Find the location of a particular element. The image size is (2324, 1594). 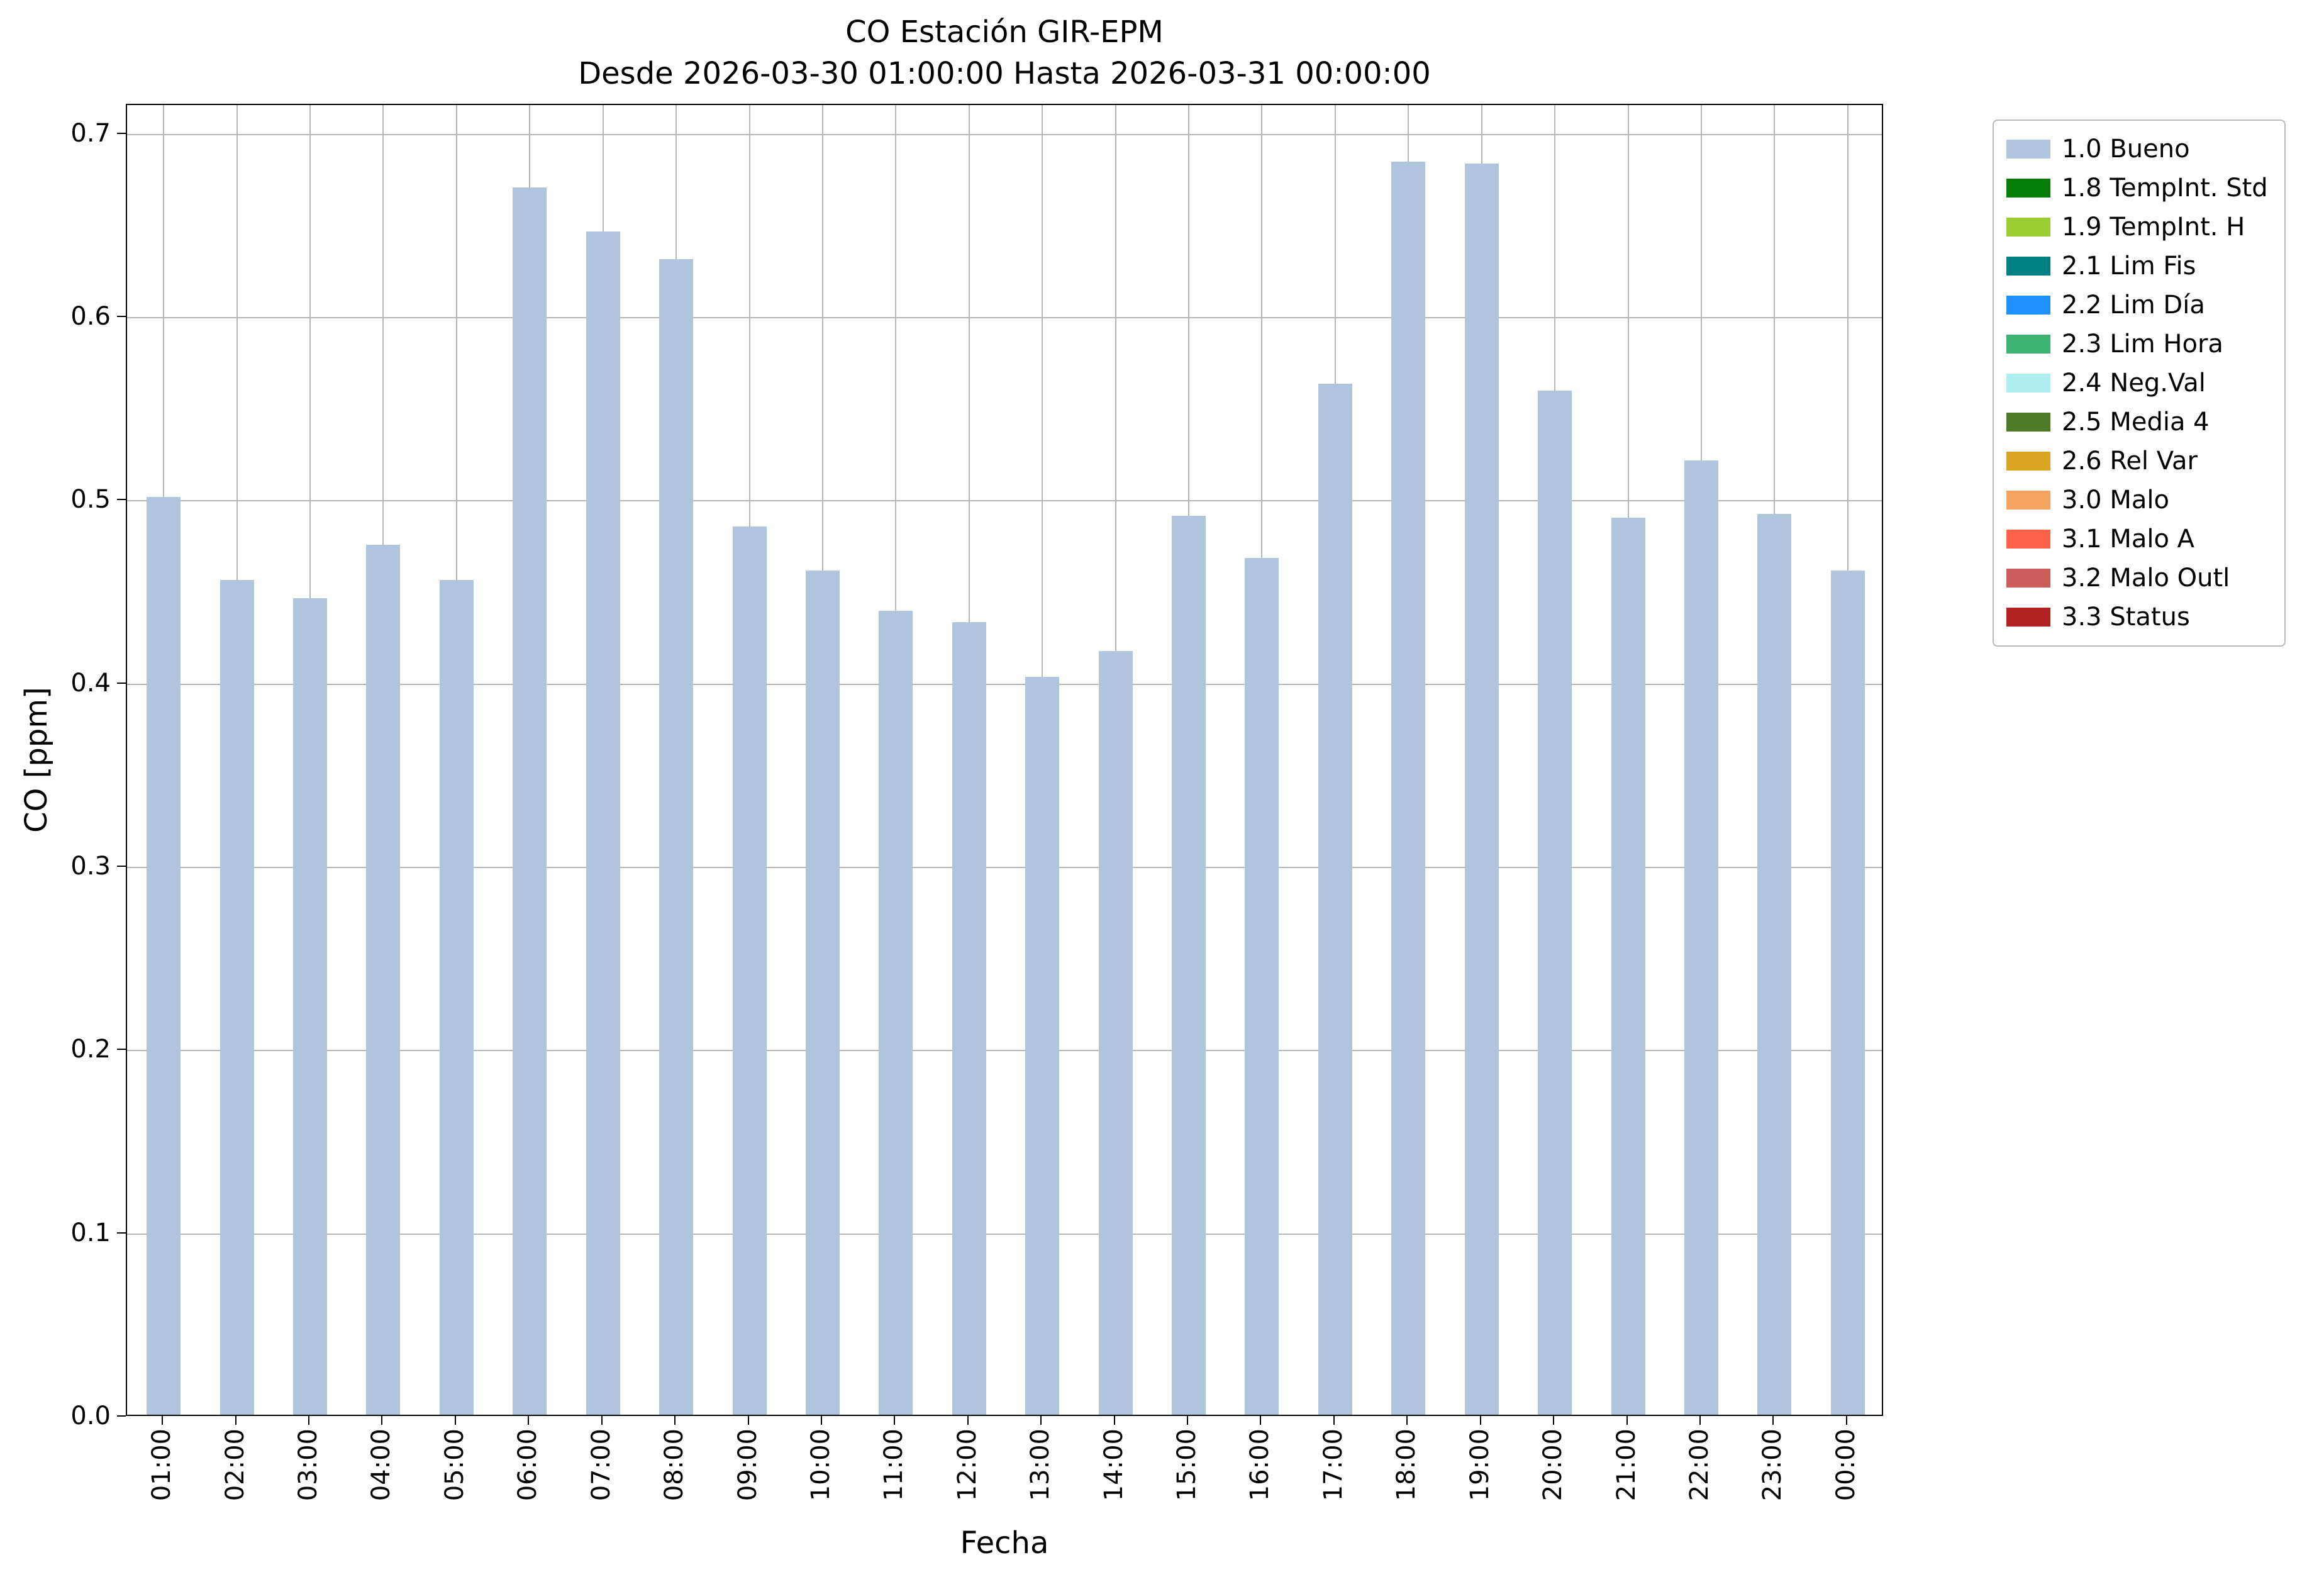

x-tick-label: 16:00 is located at coordinates (1260, 1466).